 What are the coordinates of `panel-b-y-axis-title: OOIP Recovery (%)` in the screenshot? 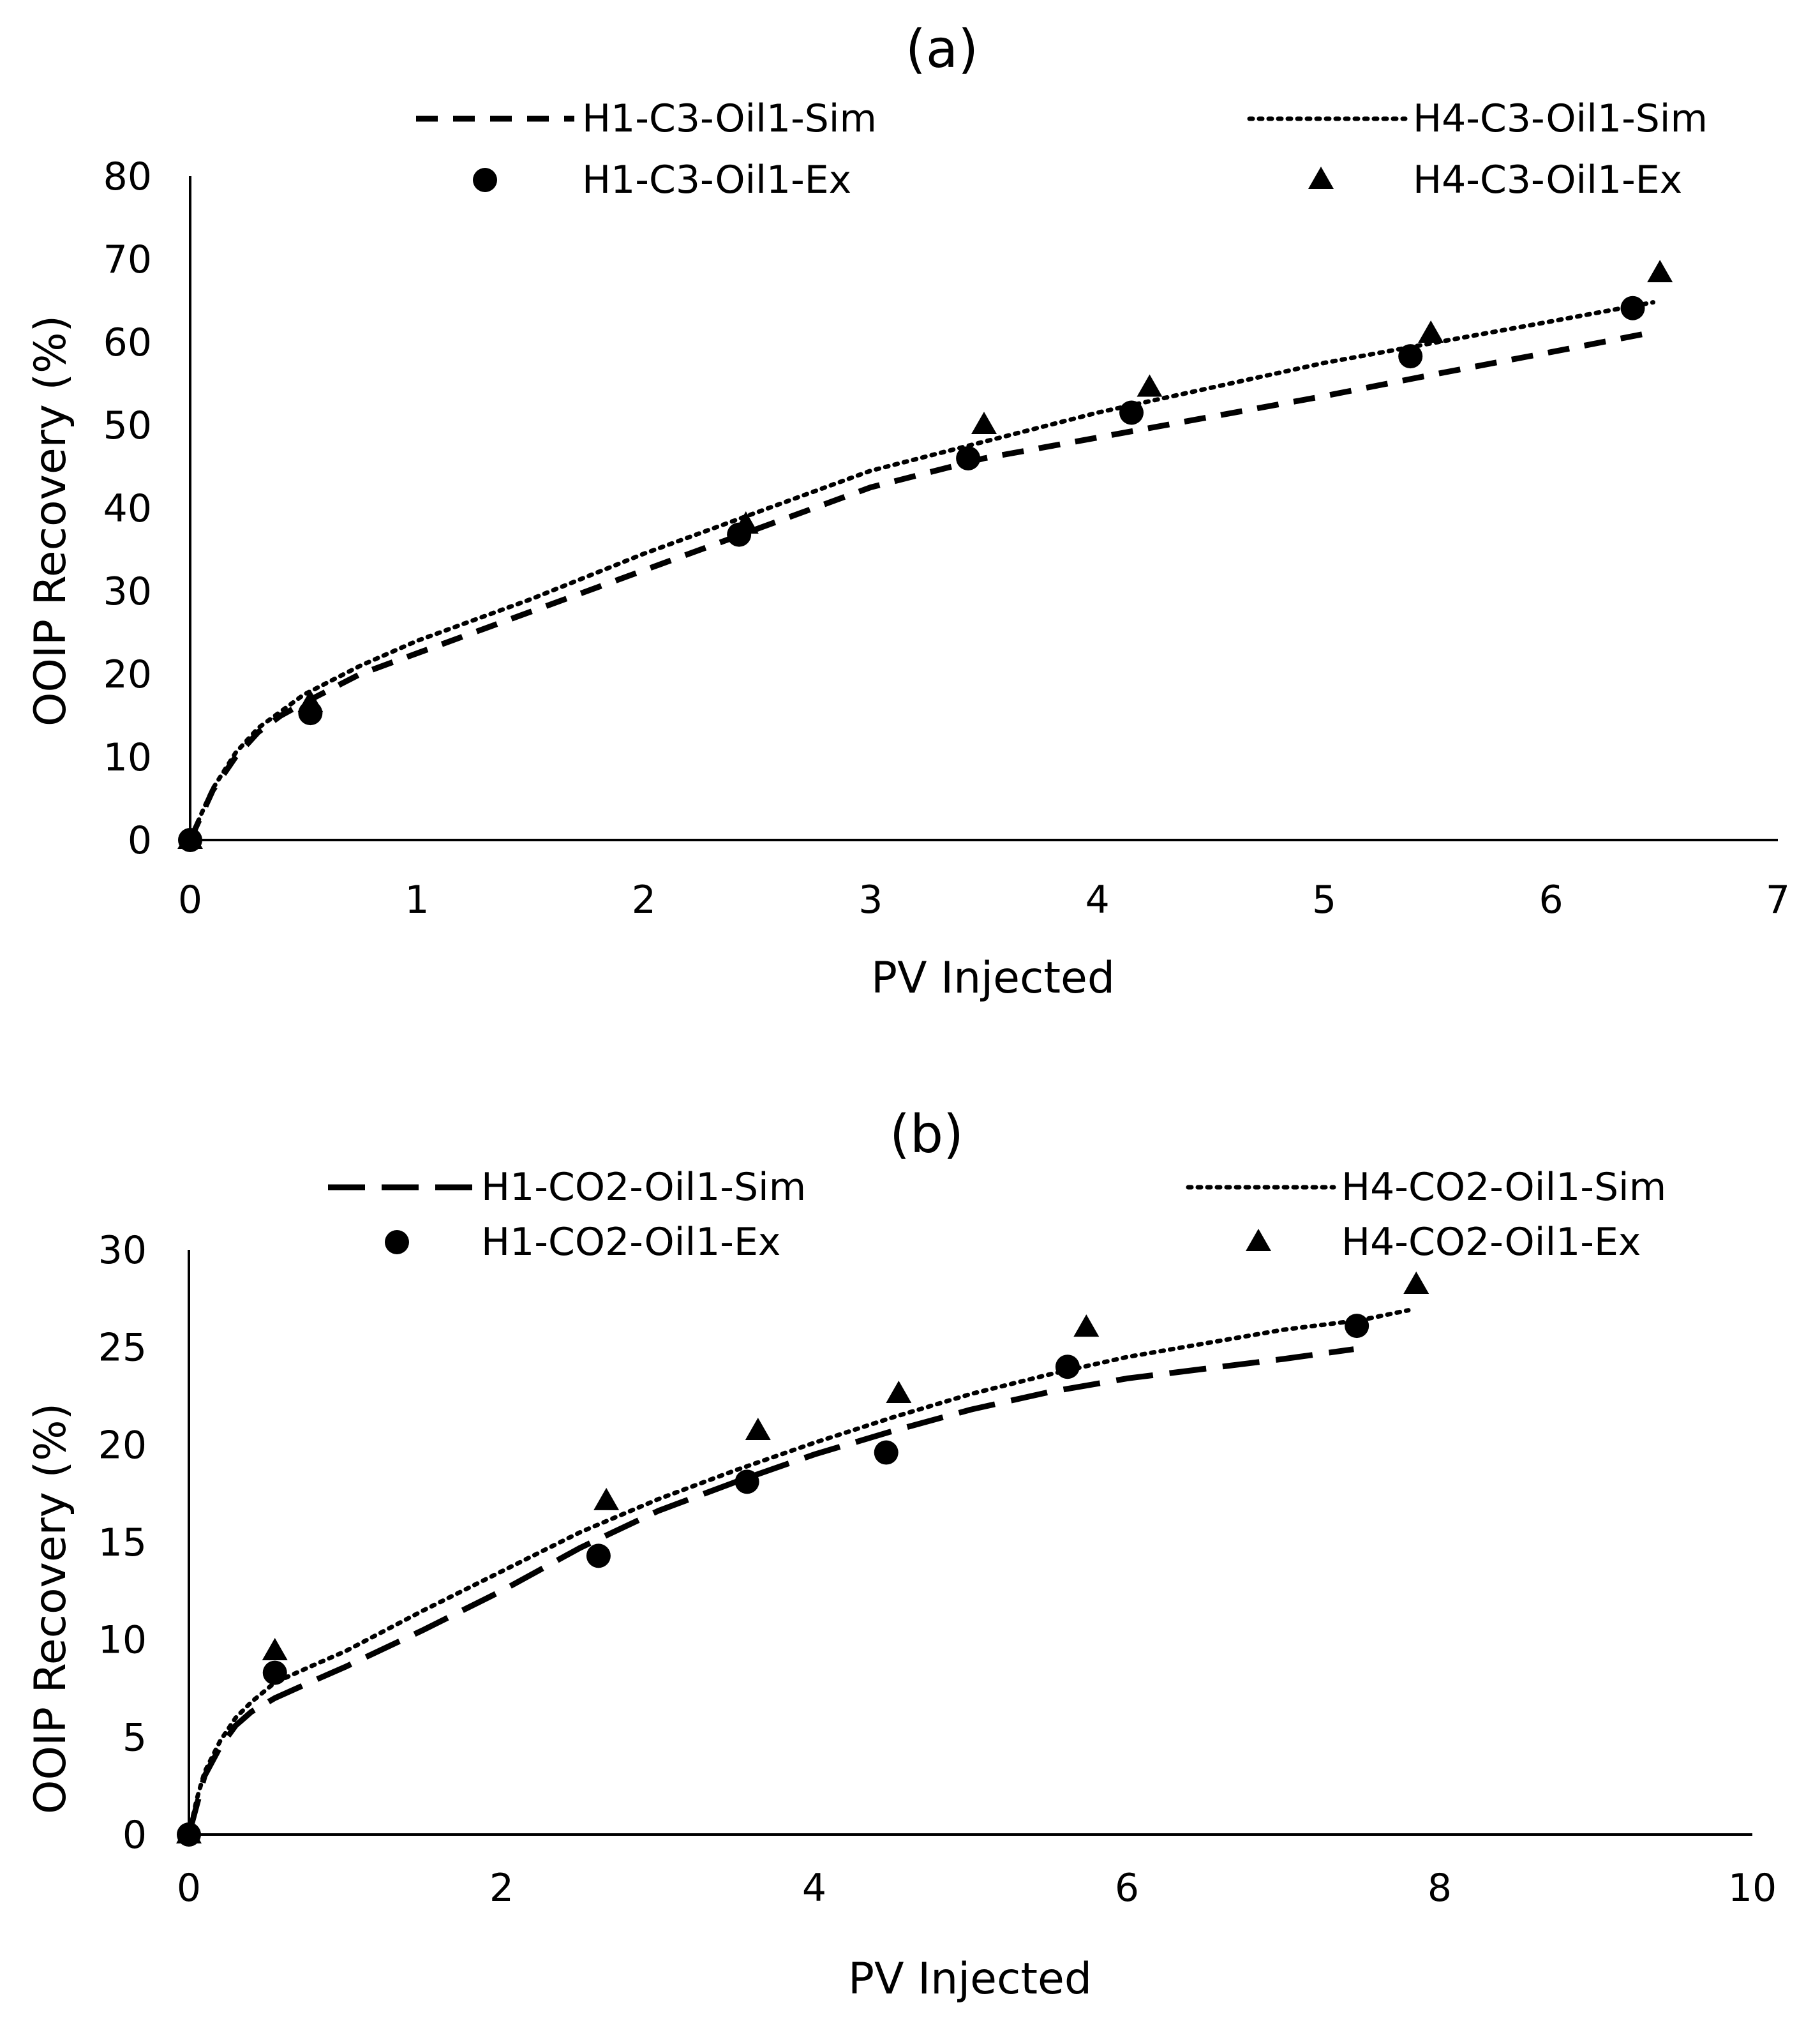 It's located at (51, 1608).